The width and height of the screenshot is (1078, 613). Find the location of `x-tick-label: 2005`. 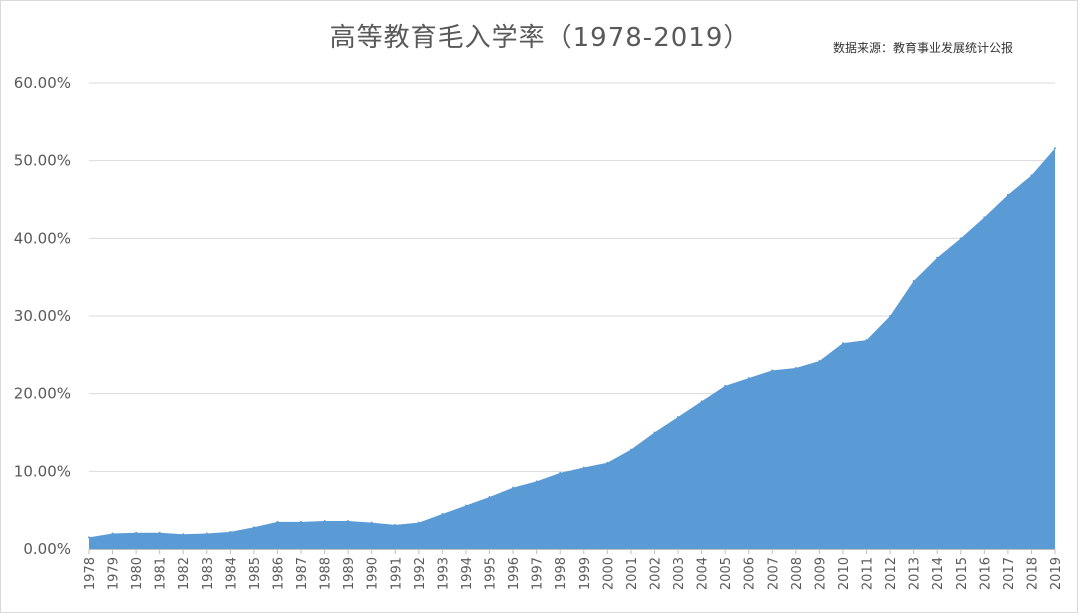

x-tick-label: 2005 is located at coordinates (726, 573).